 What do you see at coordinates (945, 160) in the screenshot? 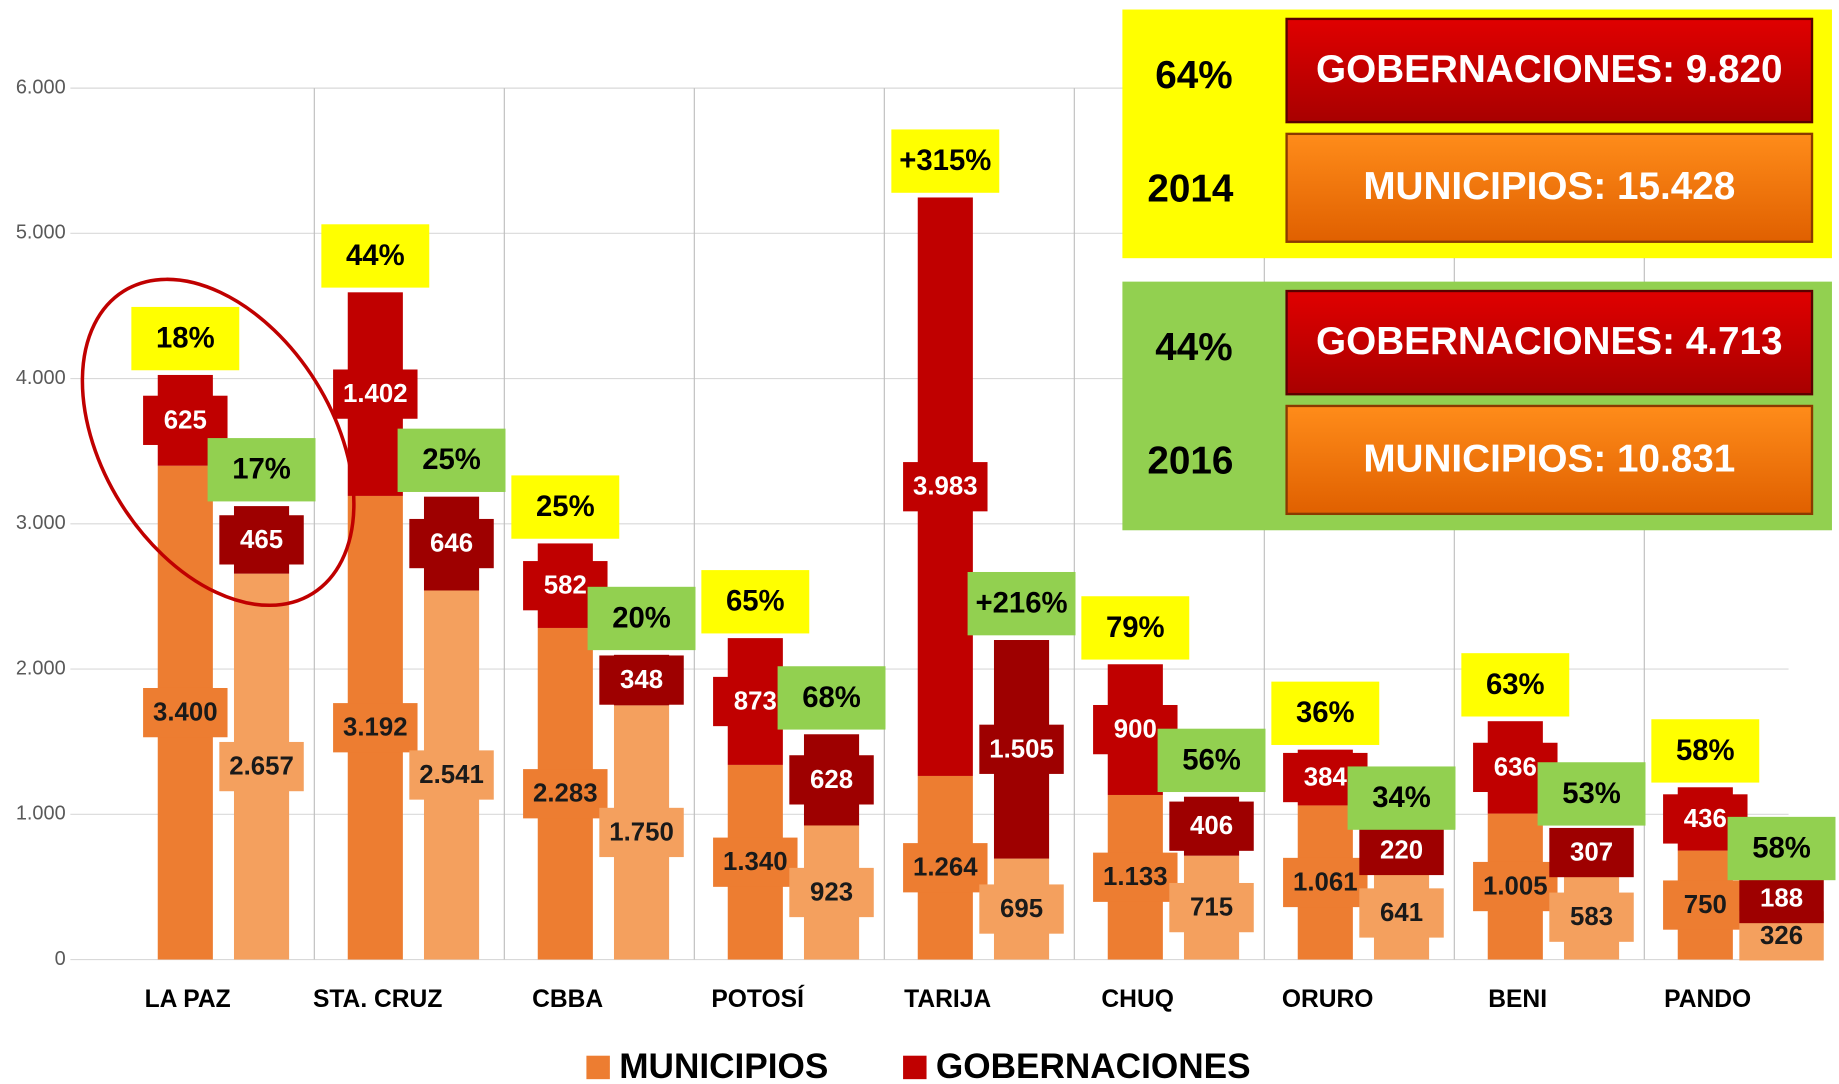
I see `change-label: +315%` at bounding box center [945, 160].